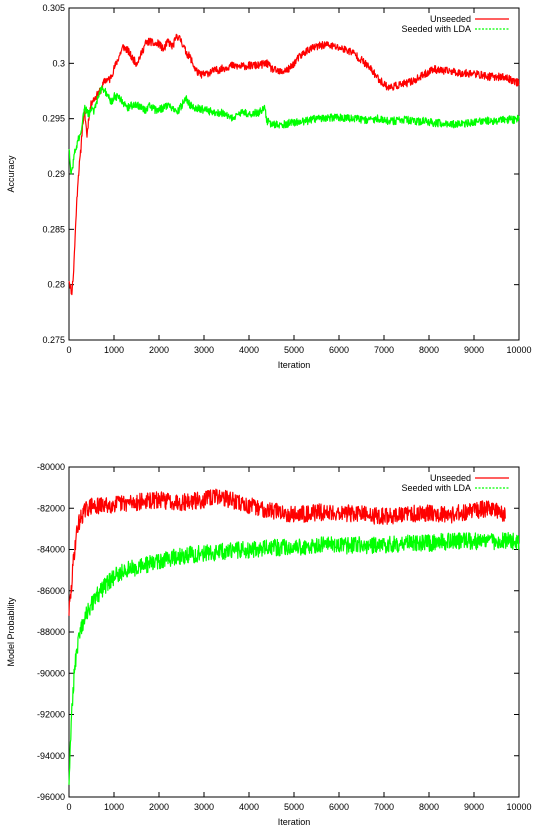 The image size is (537, 836). What do you see at coordinates (53, 340) in the screenshot?
I see `y-tick-label: 0.275` at bounding box center [53, 340].